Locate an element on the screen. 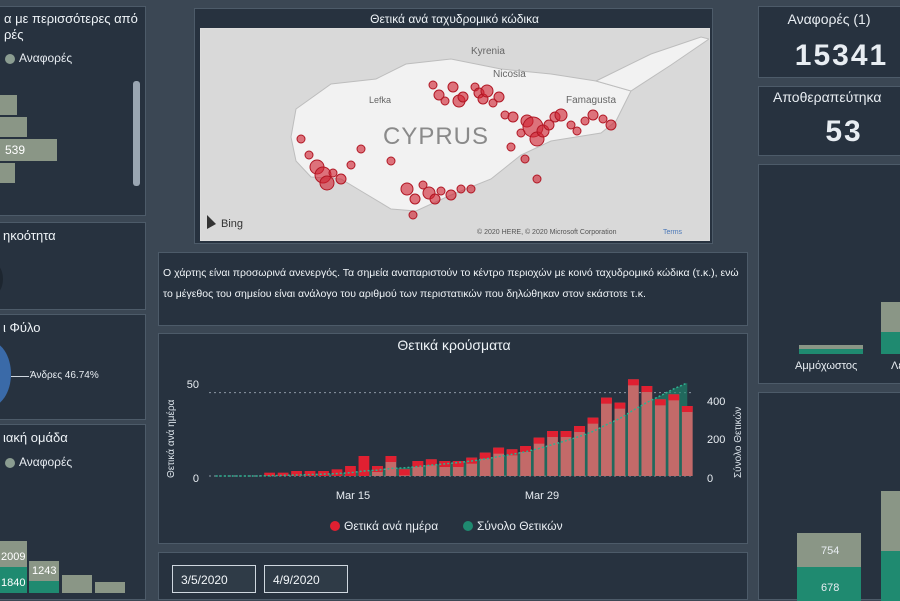  right-tick-200: 200 is located at coordinates (716, 440).